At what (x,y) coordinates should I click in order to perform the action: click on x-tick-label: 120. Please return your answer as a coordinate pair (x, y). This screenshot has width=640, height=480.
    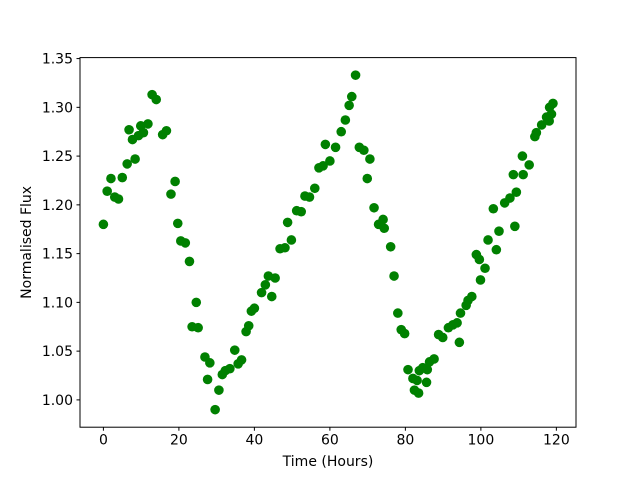
    Looking at the image, I should click on (556, 441).